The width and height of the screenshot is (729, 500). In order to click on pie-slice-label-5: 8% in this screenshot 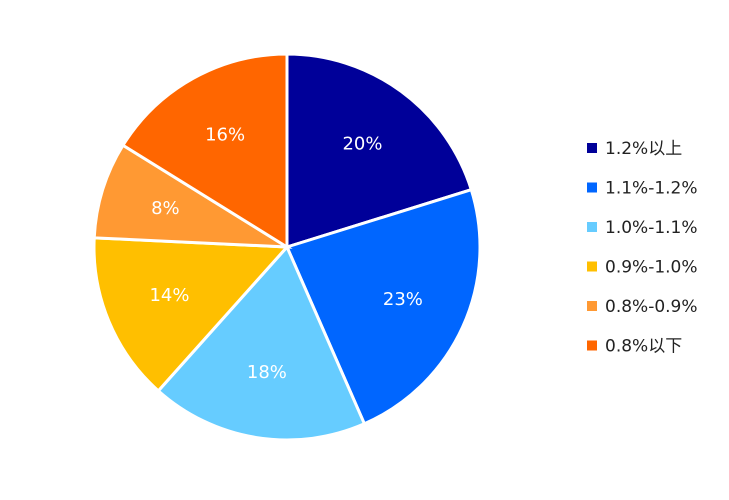, I will do `click(165, 208)`.